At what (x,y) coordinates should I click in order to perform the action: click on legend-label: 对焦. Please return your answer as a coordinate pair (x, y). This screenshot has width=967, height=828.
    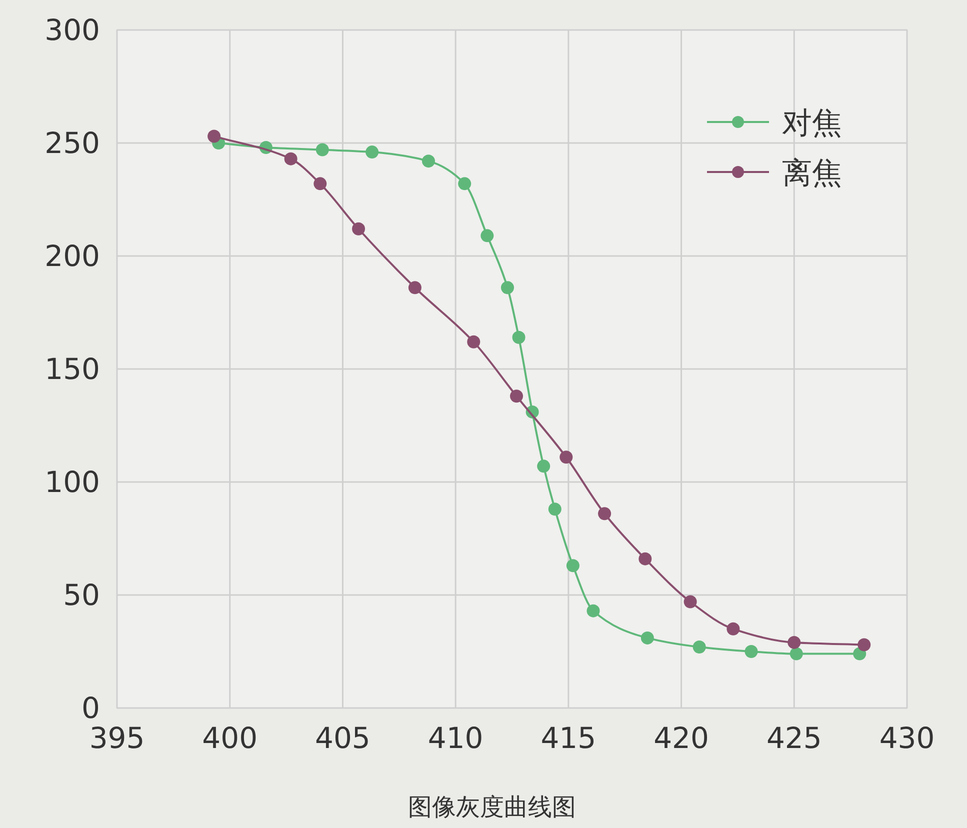
    Looking at the image, I should click on (812, 123).